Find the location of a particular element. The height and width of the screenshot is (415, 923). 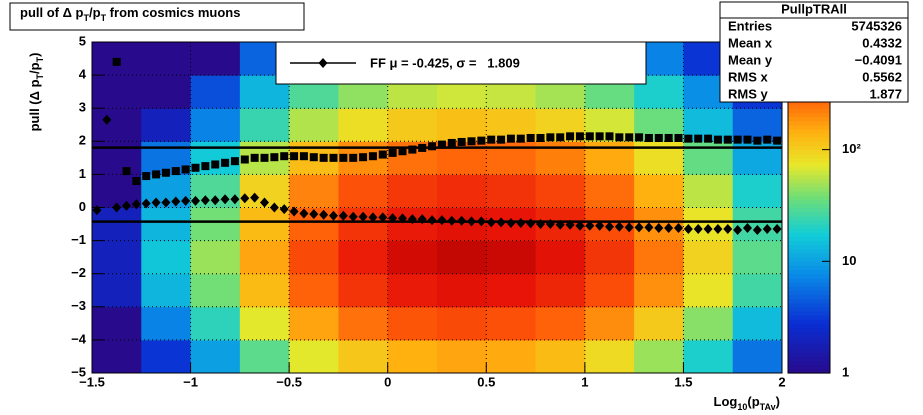

chart-title: pull of Δ pT/pT from cosmics muons is located at coordinates (130, 14).